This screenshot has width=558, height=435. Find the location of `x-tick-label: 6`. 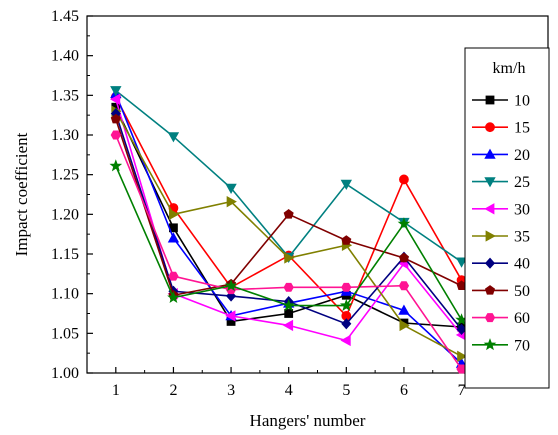

x-tick-label: 6 is located at coordinates (404, 390).